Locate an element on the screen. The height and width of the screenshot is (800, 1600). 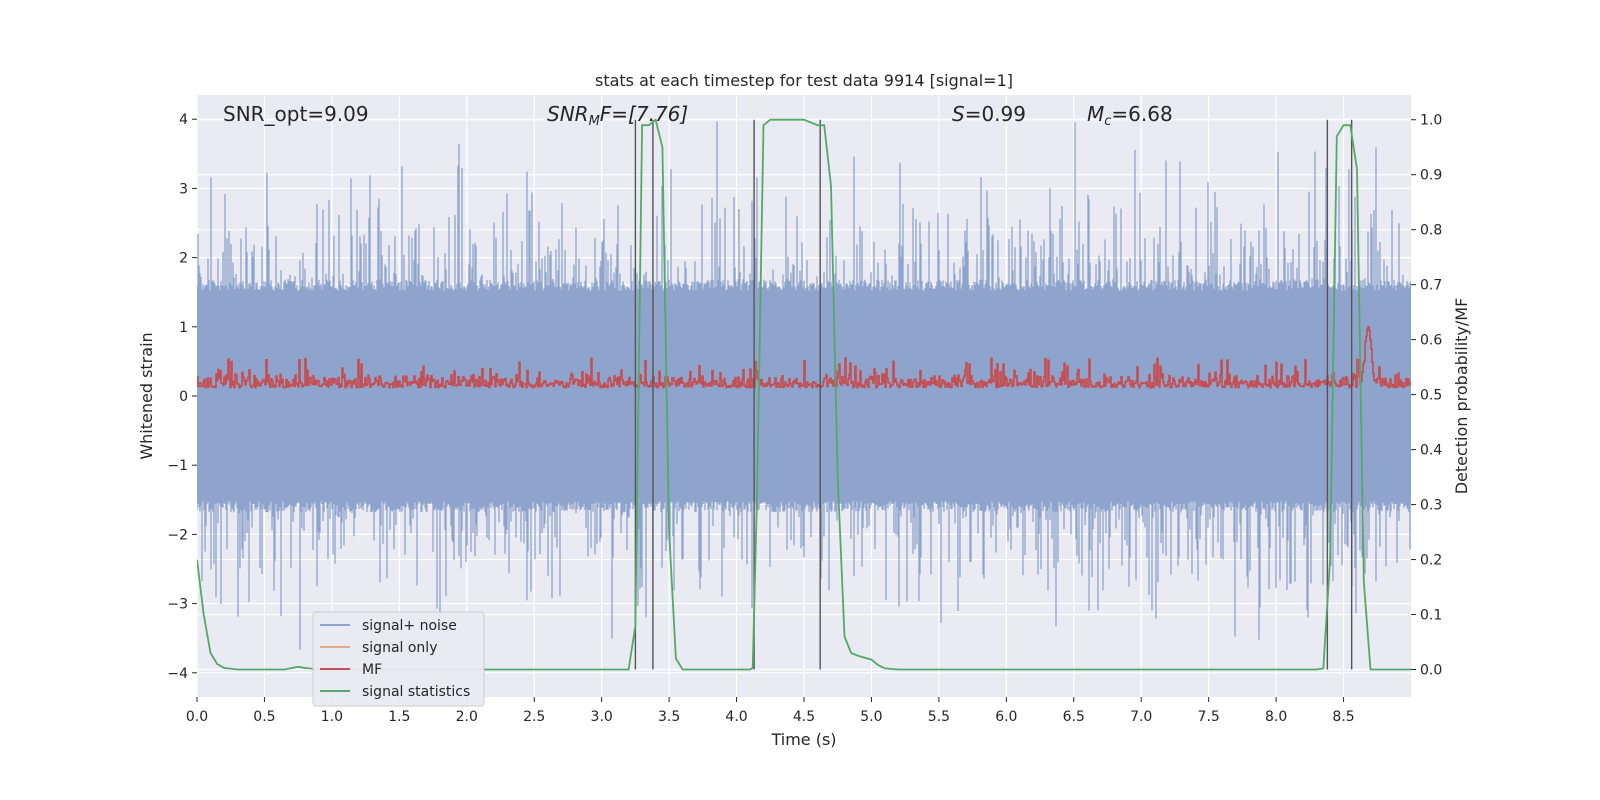
y-tick-label-right: 0.0 is located at coordinates (1431, 671).